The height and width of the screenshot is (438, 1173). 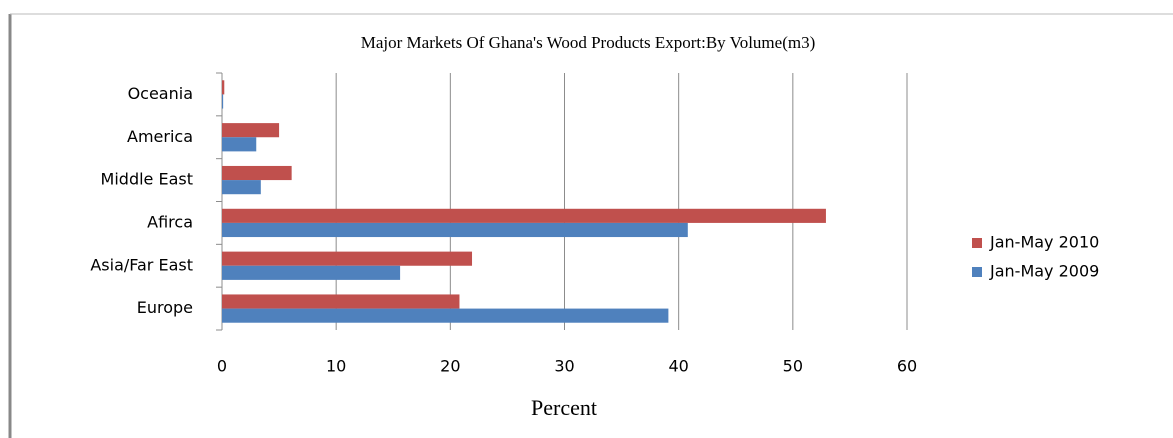 I want to click on y-tick-label: America, so click(x=160, y=136).